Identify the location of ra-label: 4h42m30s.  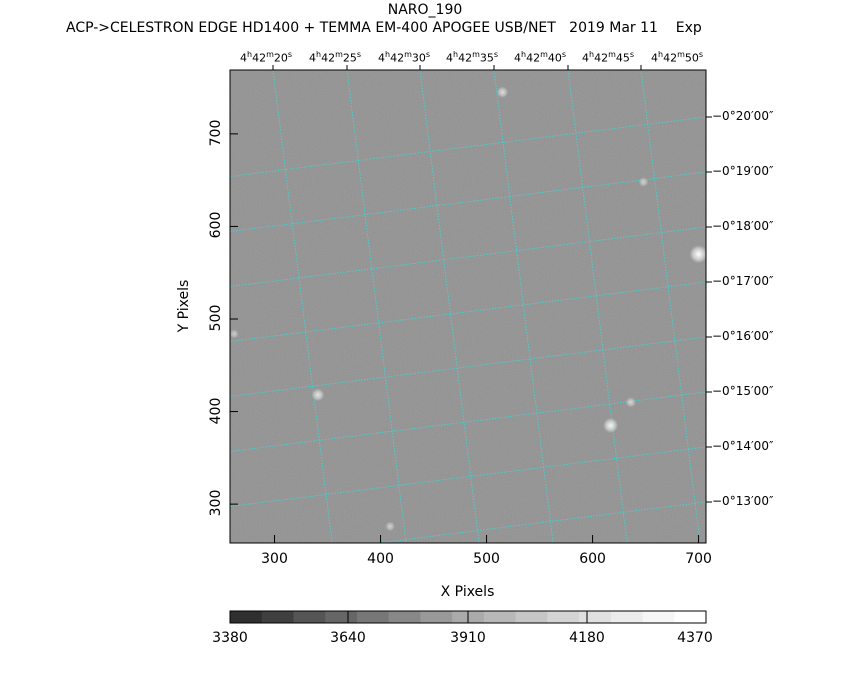
(404, 57).